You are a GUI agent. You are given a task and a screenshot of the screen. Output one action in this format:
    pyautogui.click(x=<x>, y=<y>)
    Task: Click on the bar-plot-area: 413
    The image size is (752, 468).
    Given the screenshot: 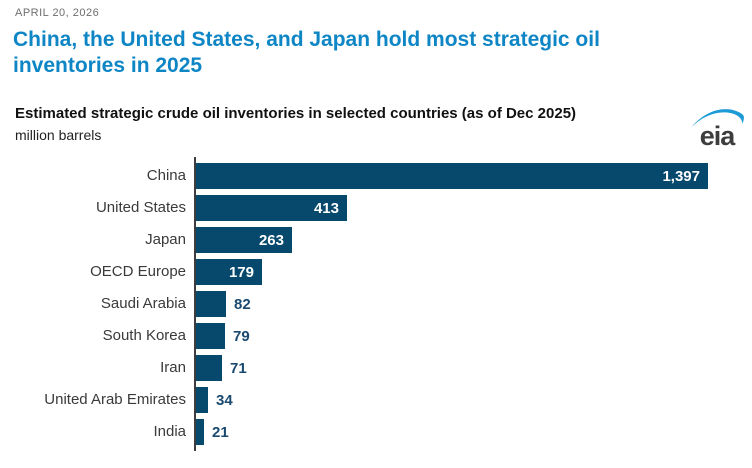 What is the action you would take?
    pyautogui.click(x=474, y=208)
    